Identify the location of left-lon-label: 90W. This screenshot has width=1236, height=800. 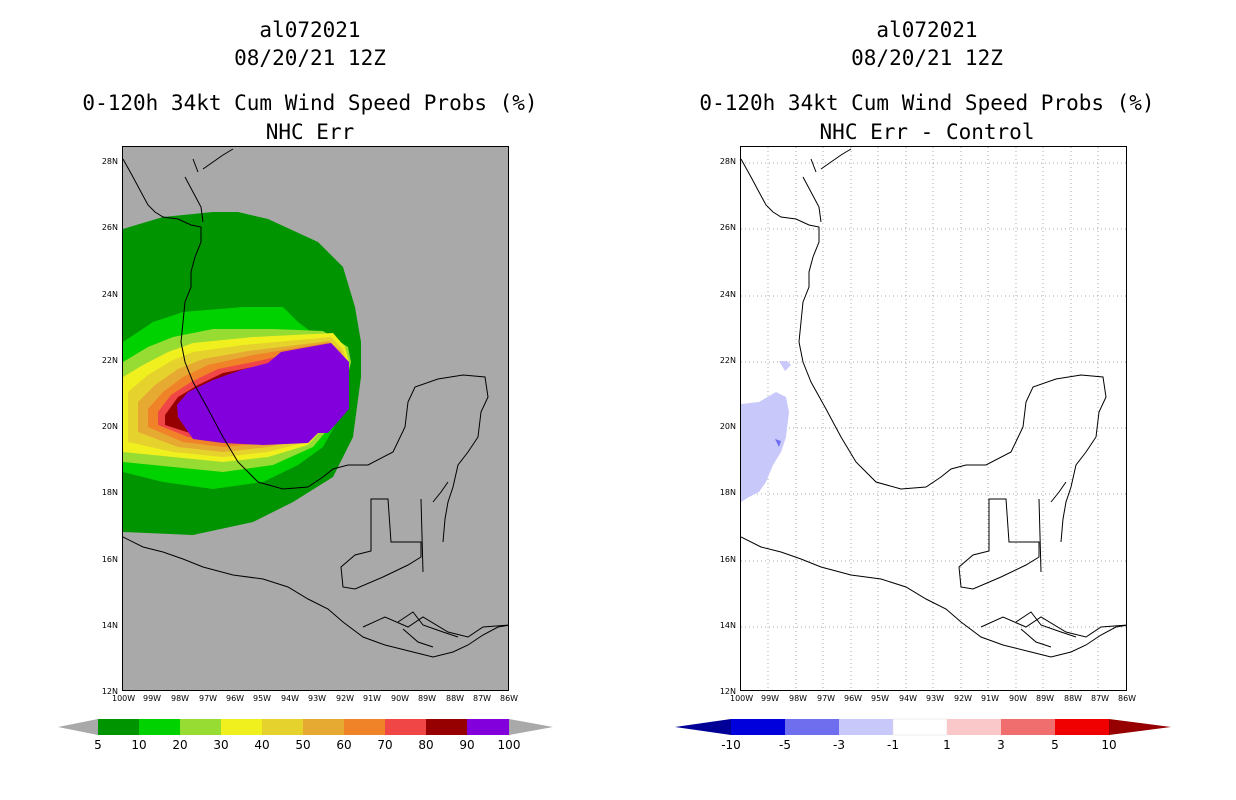
(400, 698).